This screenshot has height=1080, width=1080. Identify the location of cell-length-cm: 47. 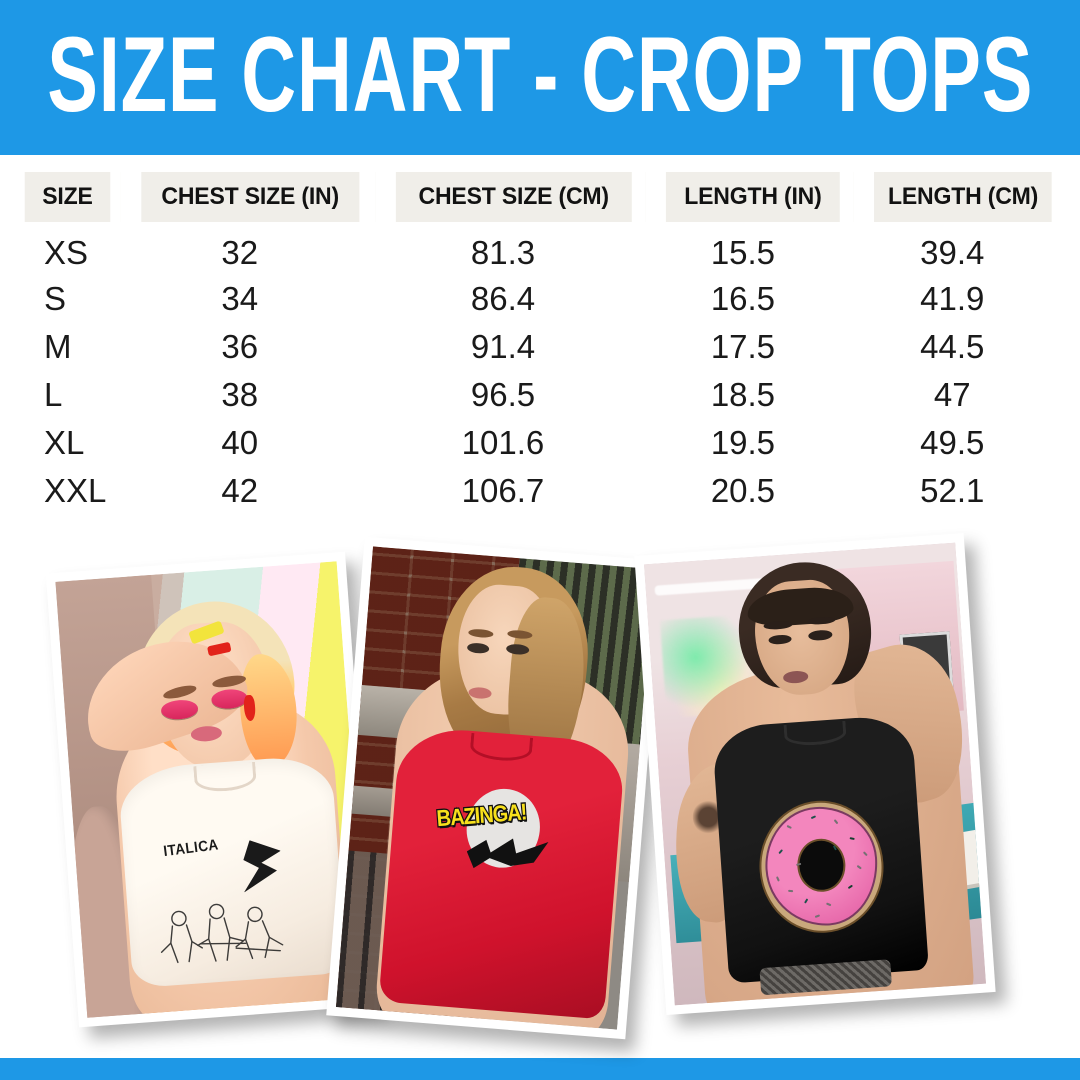
(952, 394).